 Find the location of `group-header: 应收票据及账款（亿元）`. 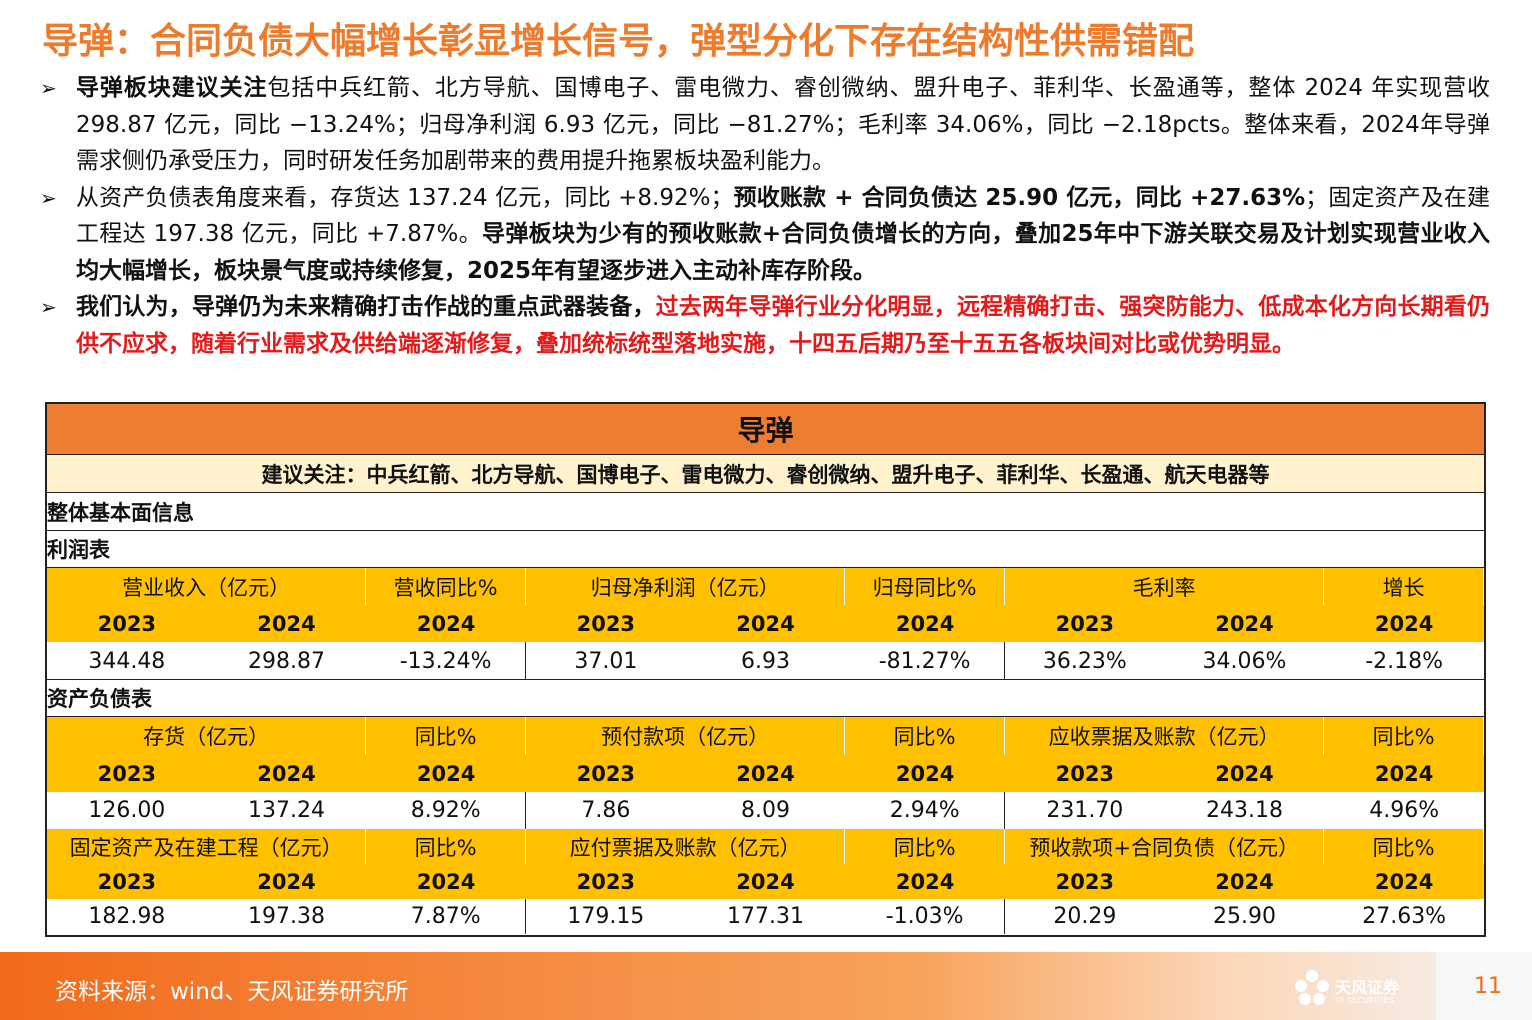

group-header: 应收票据及账款（亿元） is located at coordinates (1165, 736).